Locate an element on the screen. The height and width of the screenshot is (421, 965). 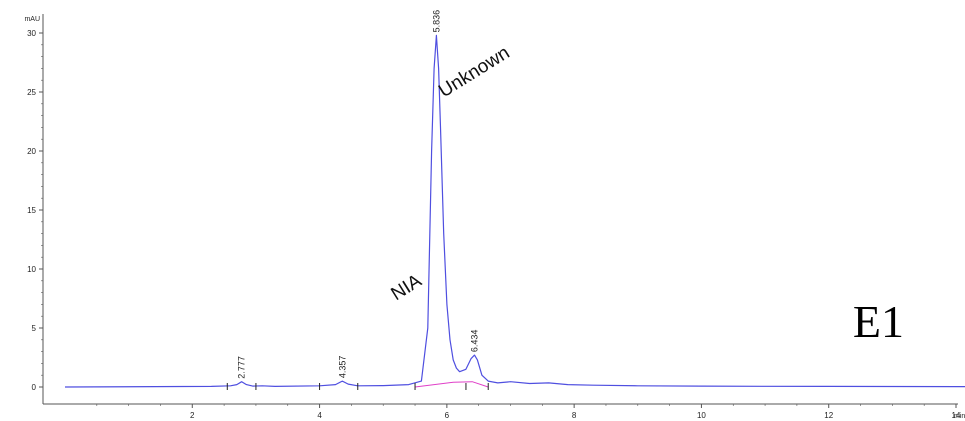
y-axis: mAU 0 5 10 15 20 25 30 is located at coordinates (33, 204).